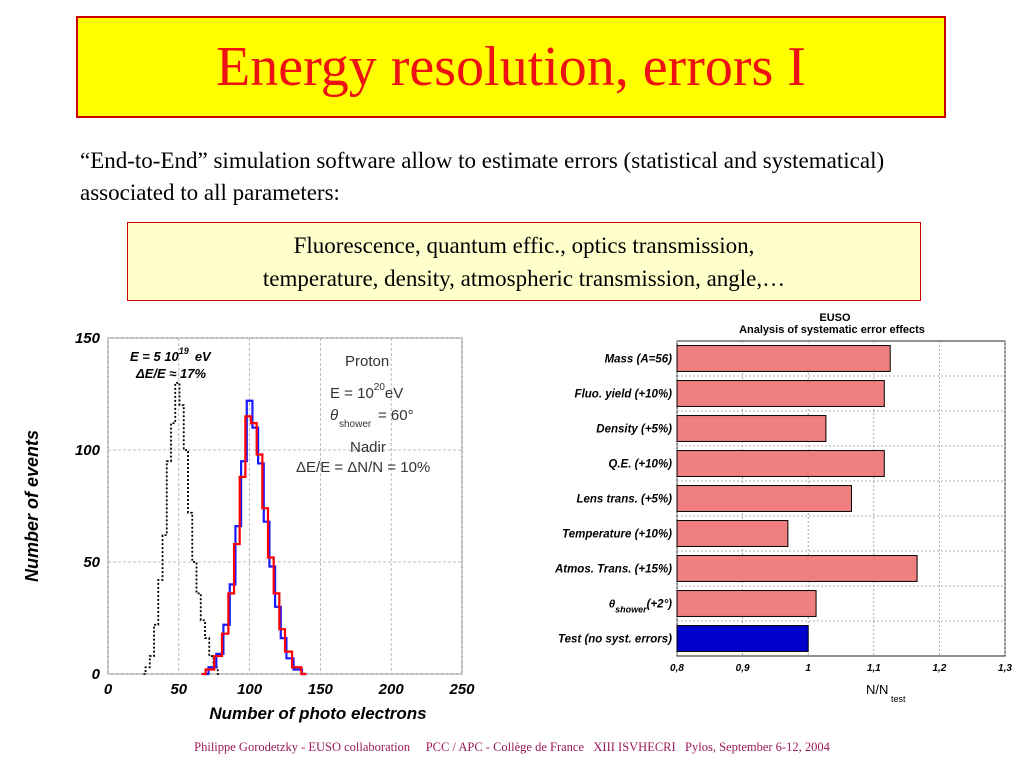  Describe the element at coordinates (841, 668) in the screenshot. I see `bar-tick-labels: 0,8 0,9 1 1,1 1,2 1,3` at that location.